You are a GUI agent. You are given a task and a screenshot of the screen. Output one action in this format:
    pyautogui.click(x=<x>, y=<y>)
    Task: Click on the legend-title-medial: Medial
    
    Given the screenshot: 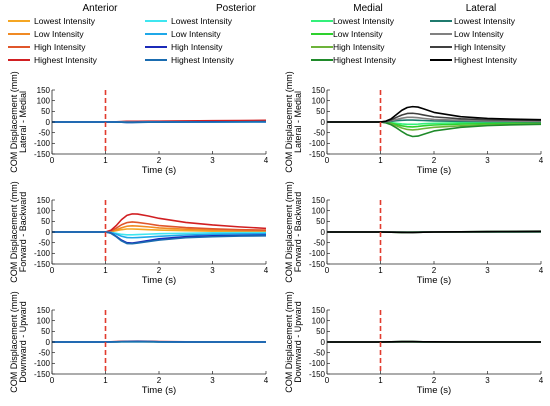 What is the action you would take?
    pyautogui.click(x=367, y=8)
    